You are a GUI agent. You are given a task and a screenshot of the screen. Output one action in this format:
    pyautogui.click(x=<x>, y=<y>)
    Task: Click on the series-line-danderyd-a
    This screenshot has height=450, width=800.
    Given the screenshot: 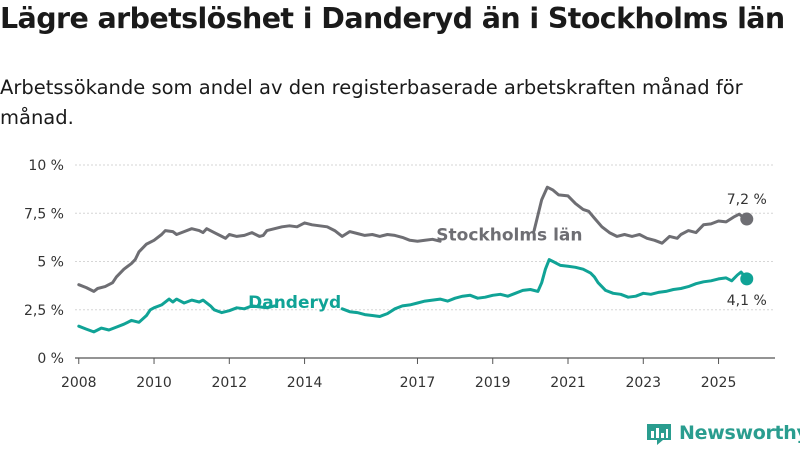 What is the action you would take?
    pyautogui.click(x=176, y=315)
    